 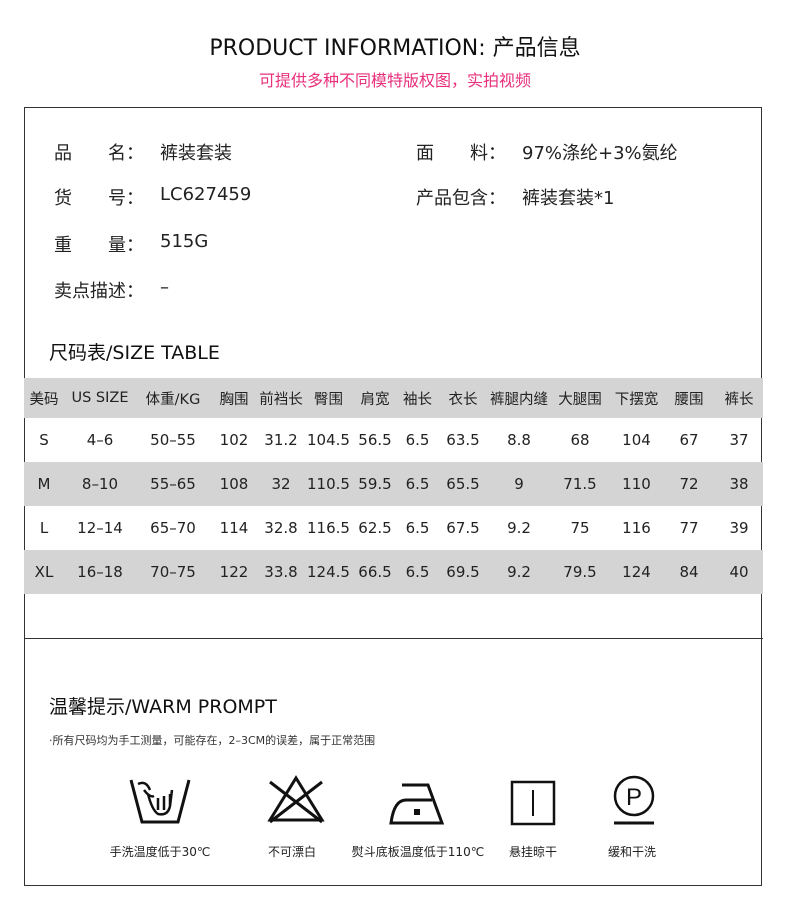 I want to click on table-cell: 4–6, so click(x=100, y=440).